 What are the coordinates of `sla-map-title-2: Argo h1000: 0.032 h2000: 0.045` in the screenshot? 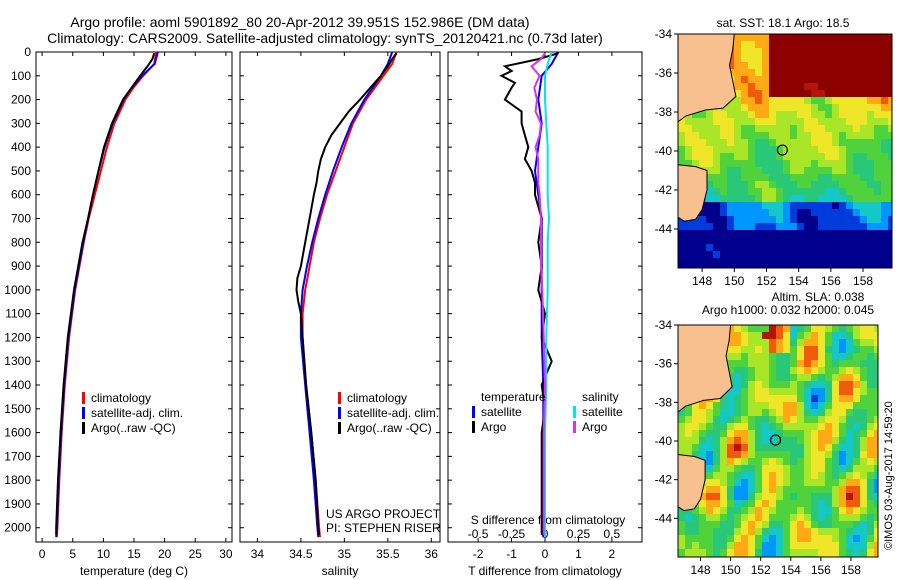 It's located at (788, 310).